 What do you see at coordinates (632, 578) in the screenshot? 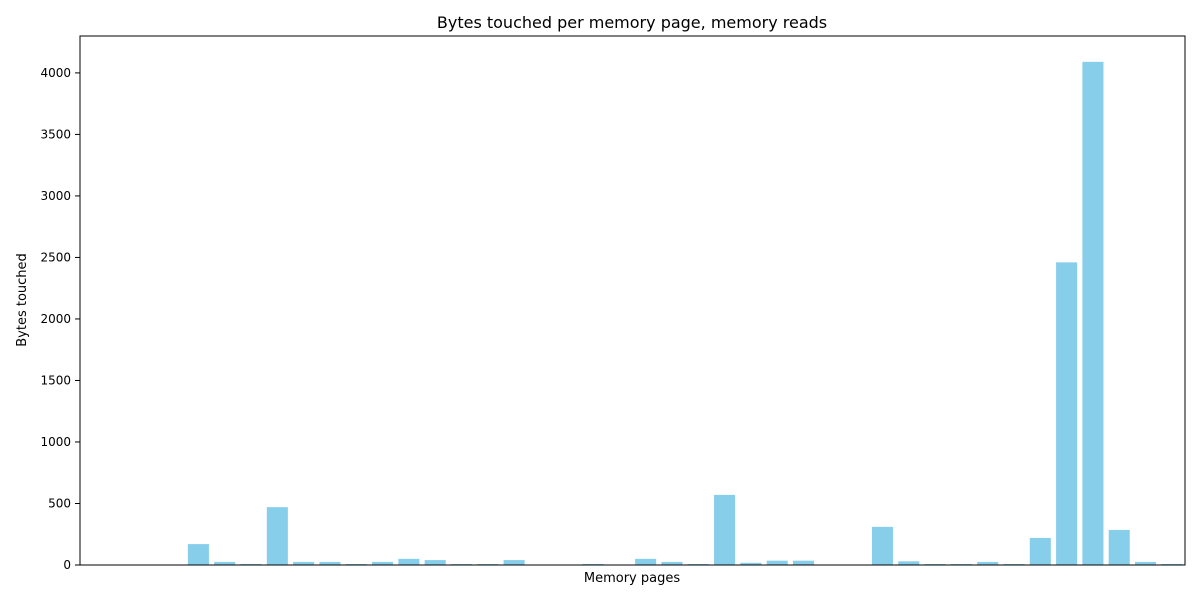
I see `x-axis-label: Memory pages` at bounding box center [632, 578].